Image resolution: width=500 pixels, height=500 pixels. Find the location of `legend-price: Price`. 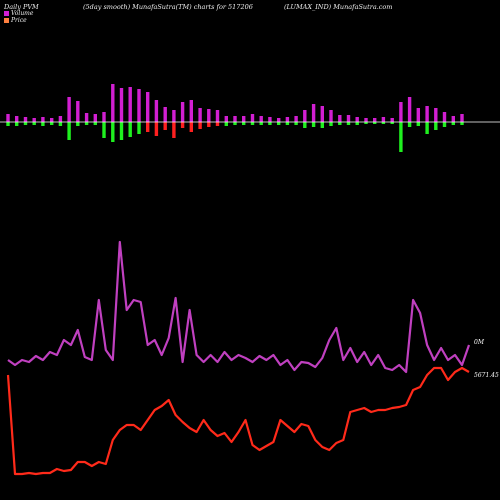

legend-price: Price is located at coordinates (15, 20).